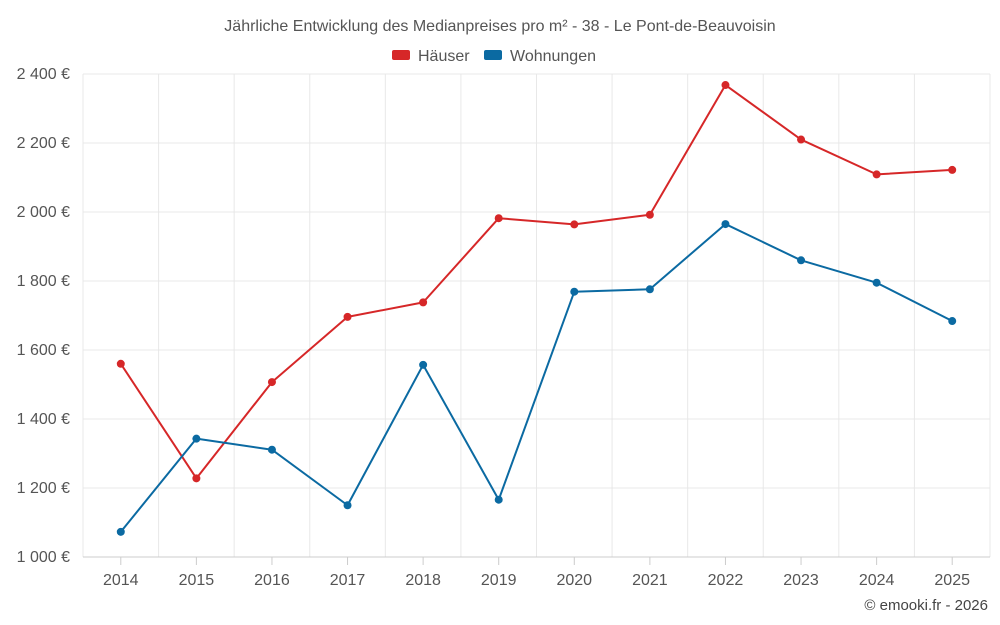 The height and width of the screenshot is (625, 1000). I want to click on legend: Häuser Wohnungen, so click(494, 56).